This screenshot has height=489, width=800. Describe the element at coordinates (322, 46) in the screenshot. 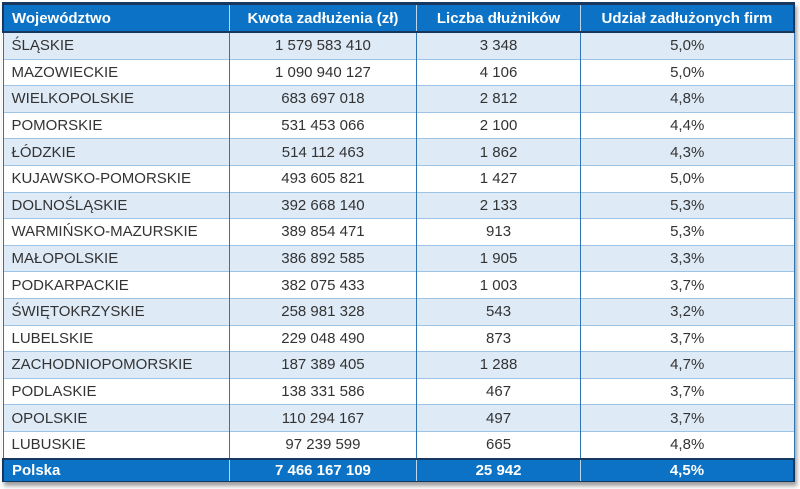

I see `value-cell: 1 579 583 410` at that location.